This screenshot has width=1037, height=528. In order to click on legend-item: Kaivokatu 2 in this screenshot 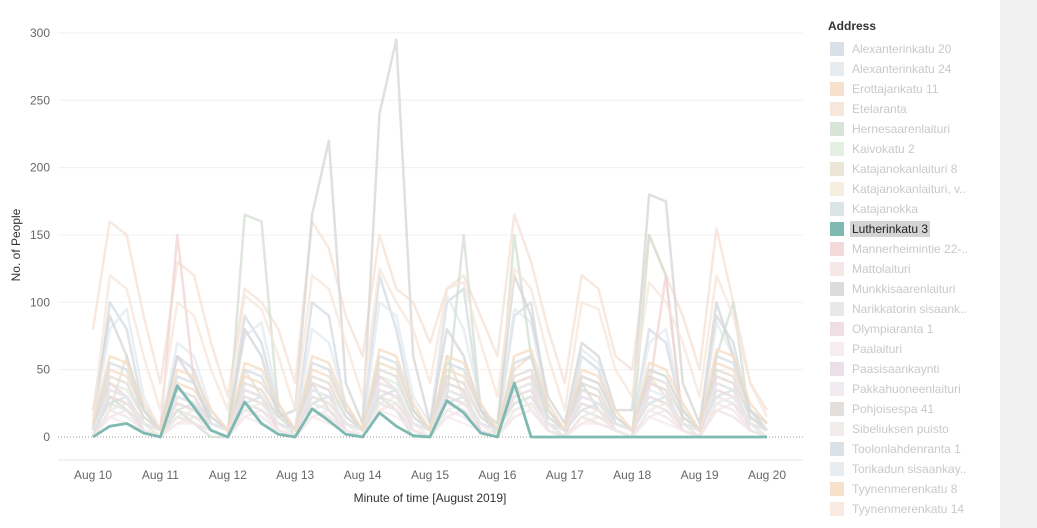, I will do `click(910, 149)`.